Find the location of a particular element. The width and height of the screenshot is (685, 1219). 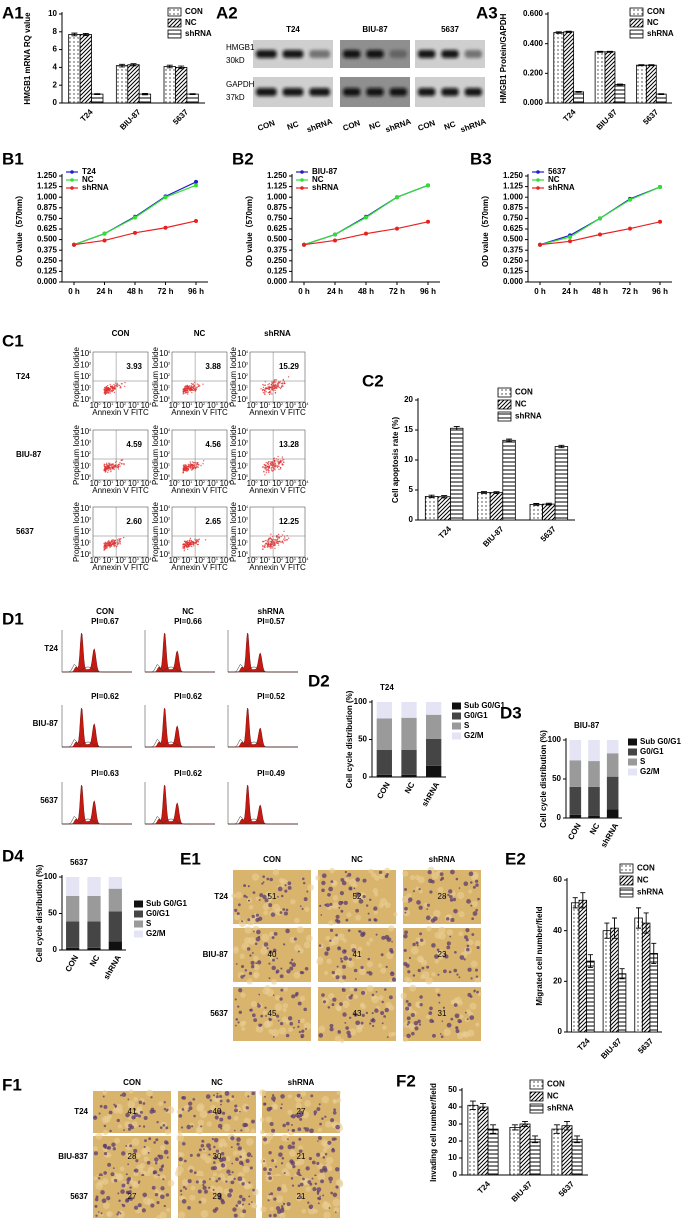

legend-marker is located at coordinates (538, 180).